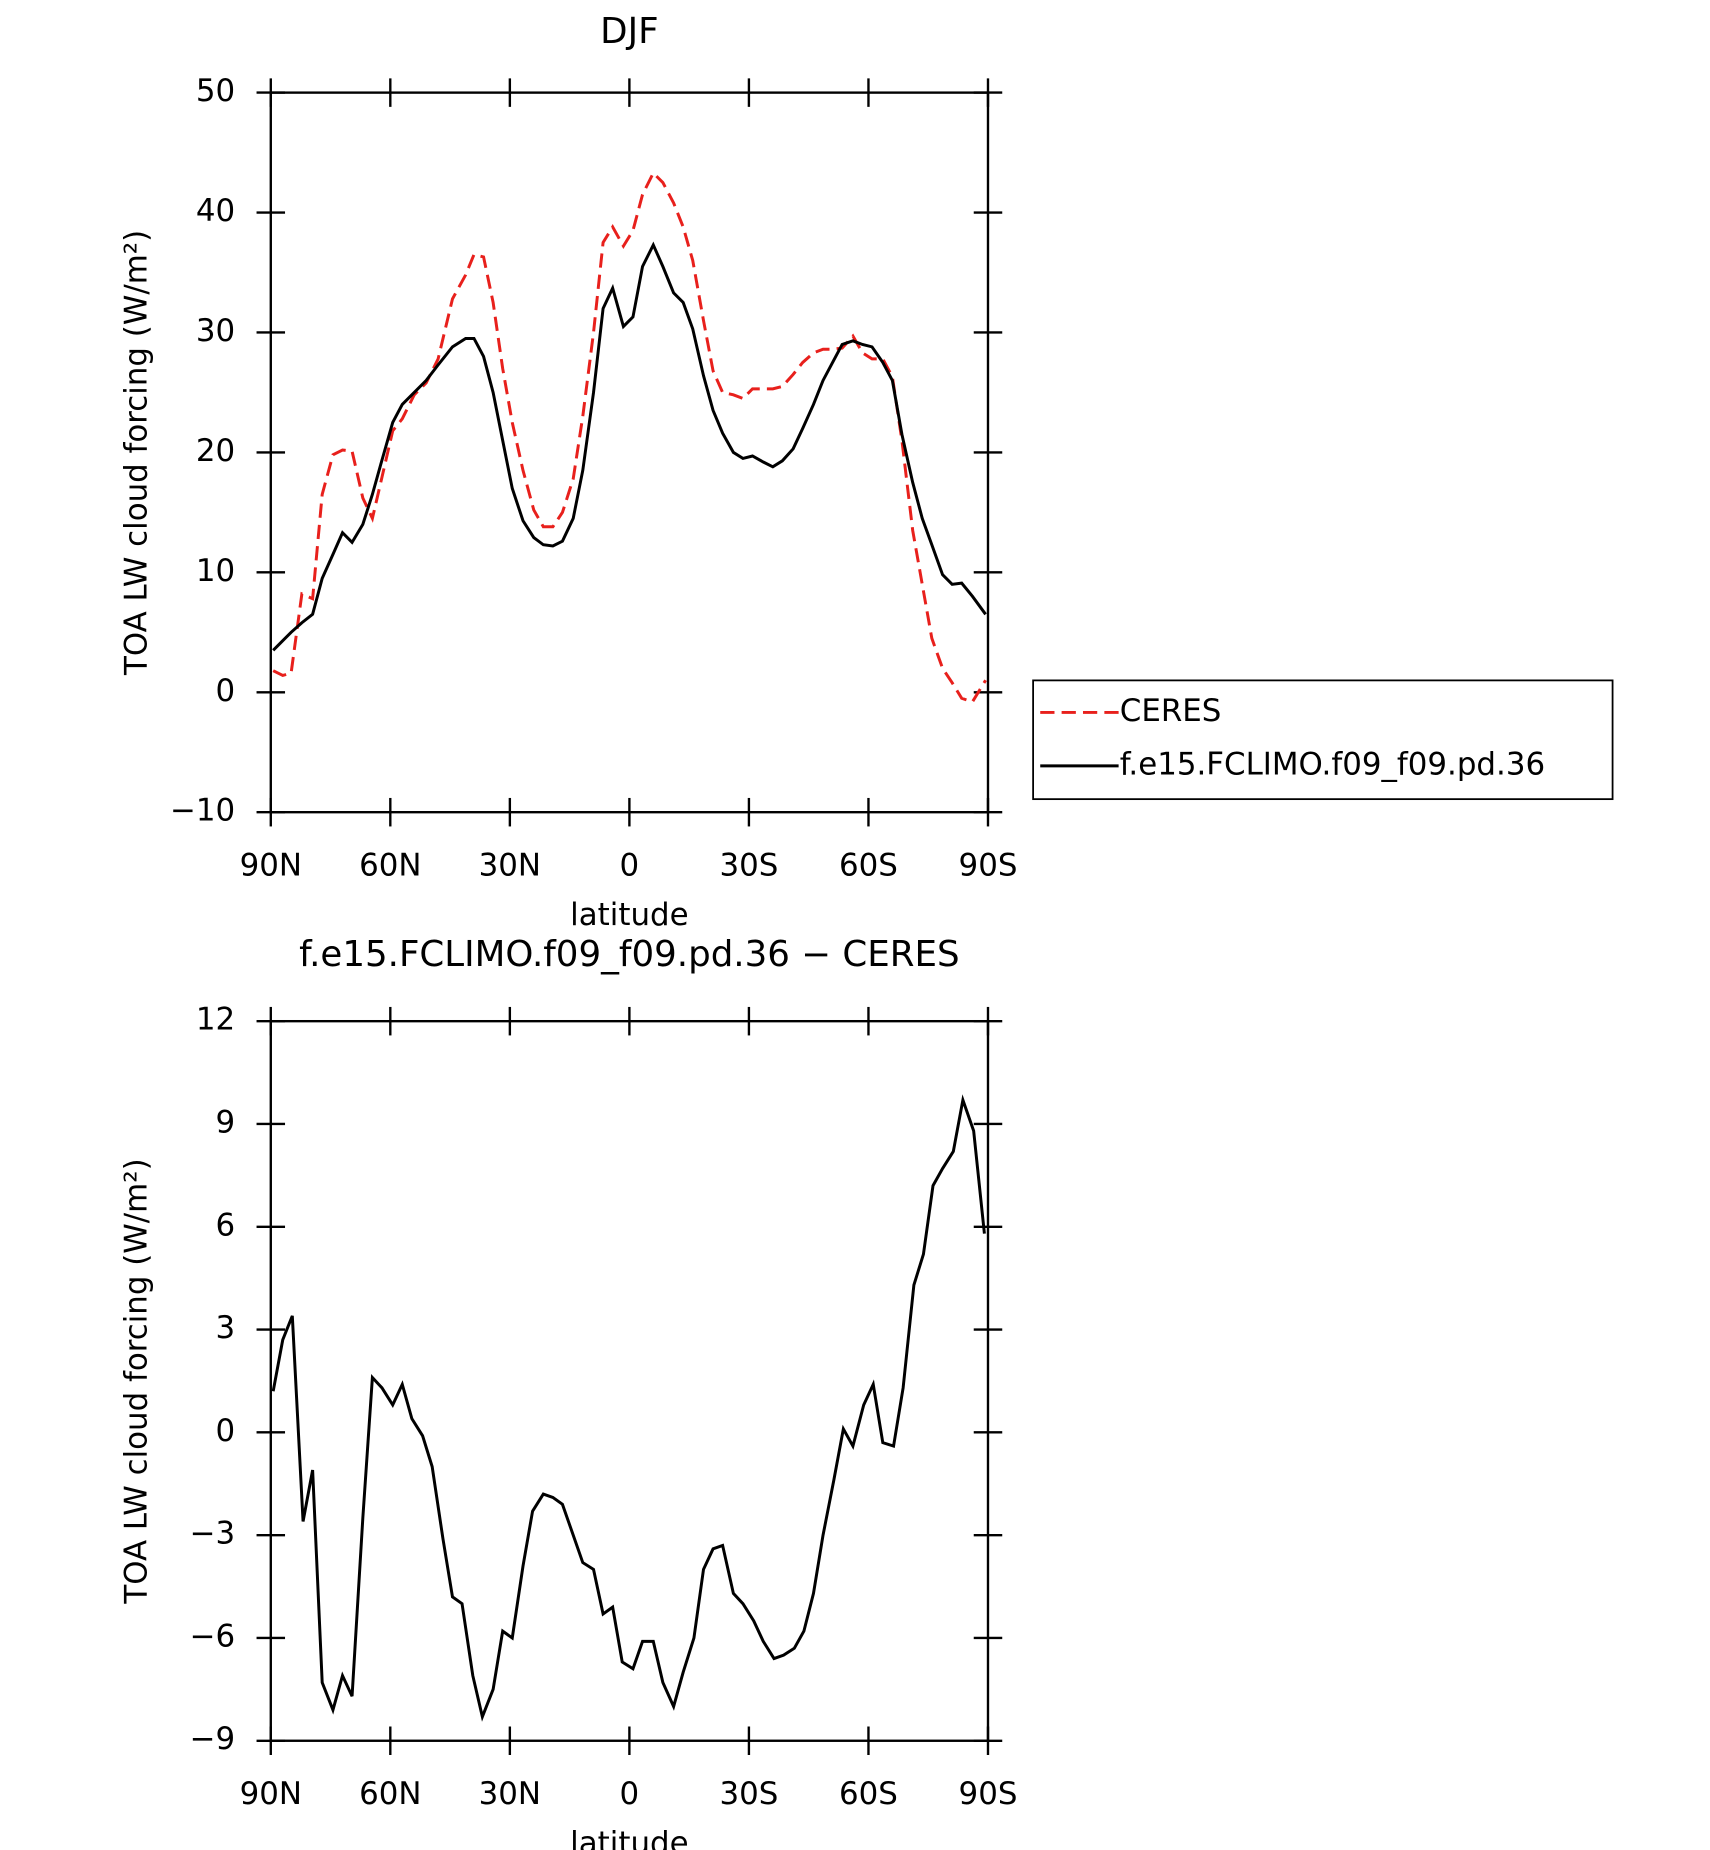 Image resolution: width=1710 pixels, height=1850 pixels. I want to click on y-tick-label: −6, so click(213, 1636).